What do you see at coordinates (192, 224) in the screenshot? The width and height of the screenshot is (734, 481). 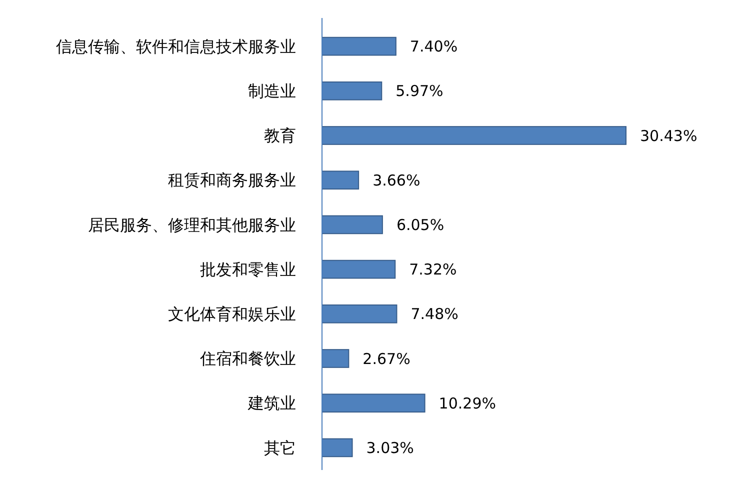 I see `y-tick-label: 居民服务、修理和其他服务业` at bounding box center [192, 224].